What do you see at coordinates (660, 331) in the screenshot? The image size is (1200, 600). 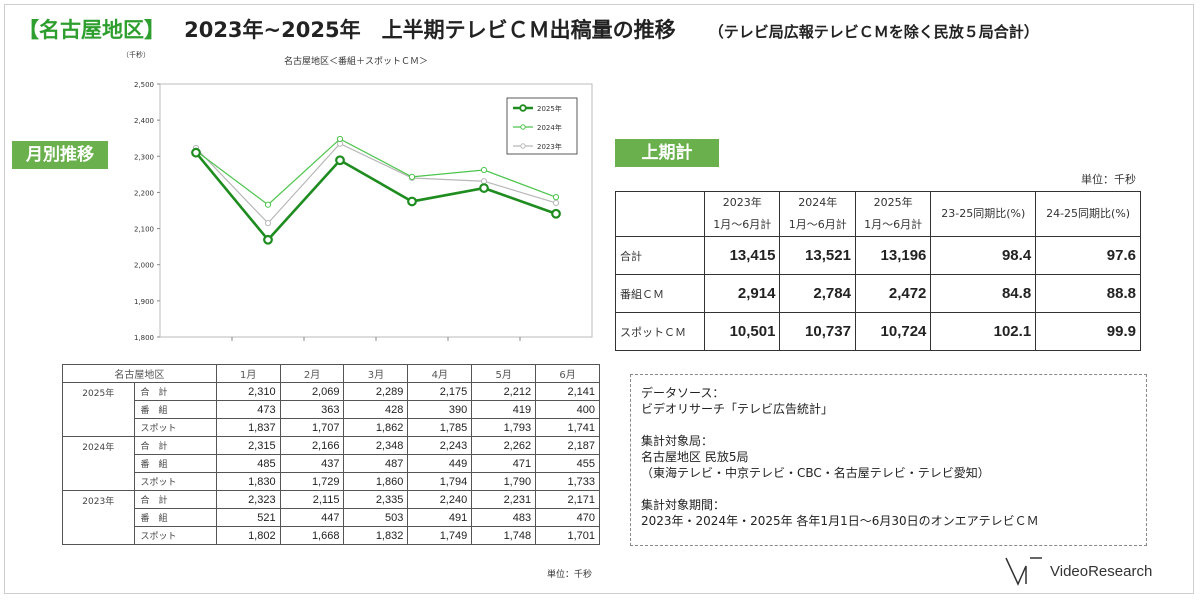 I see `half-row-label: スポットＣＭ` at bounding box center [660, 331].